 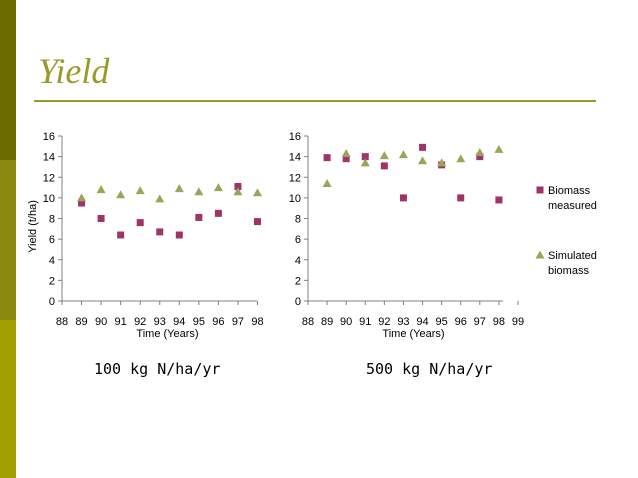 I want to click on x-tick-label-0: 96, so click(x=218, y=322).